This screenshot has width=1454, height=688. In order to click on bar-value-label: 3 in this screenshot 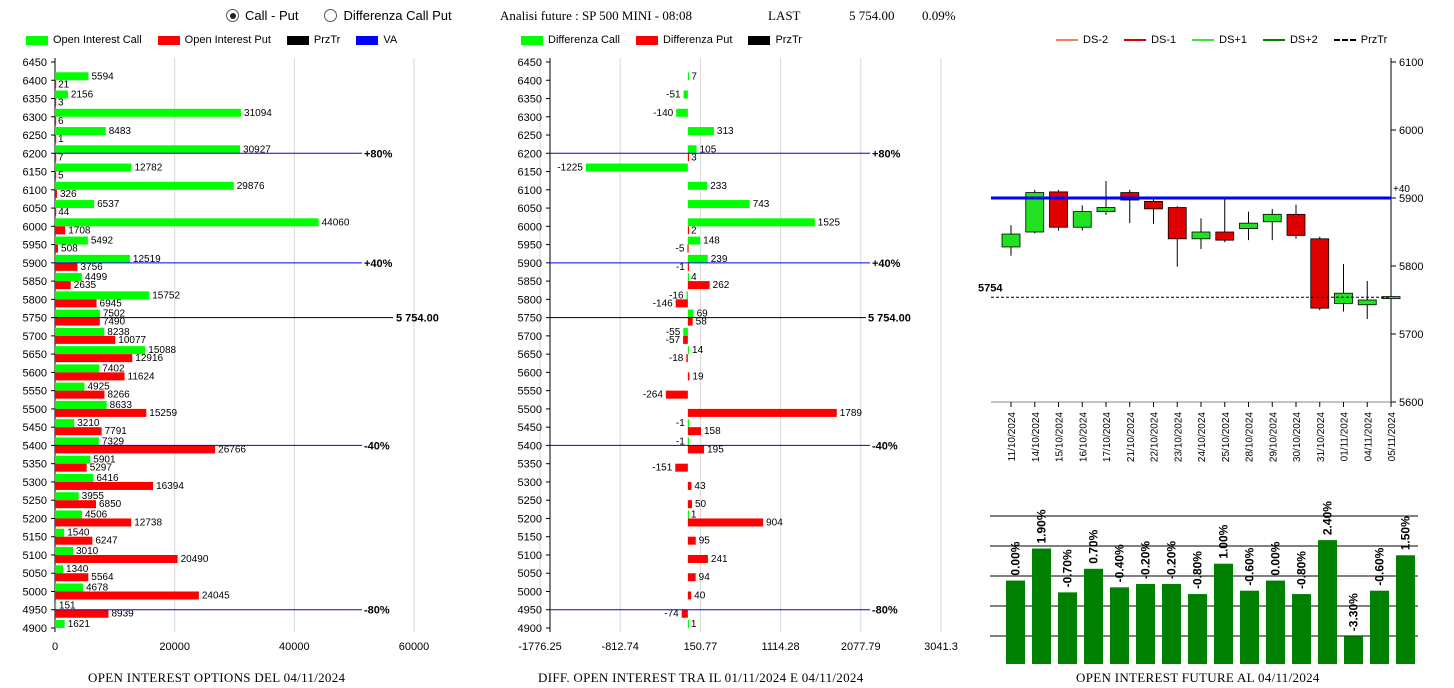, I will do `click(694, 157)`.